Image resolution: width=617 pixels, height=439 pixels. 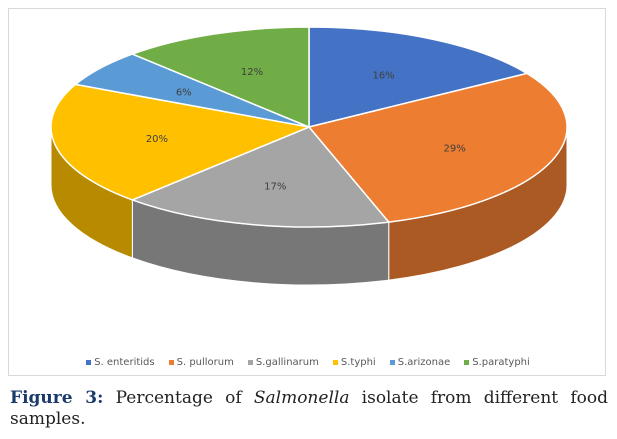 I want to click on legend-label: S. enteritids, so click(x=124, y=362).